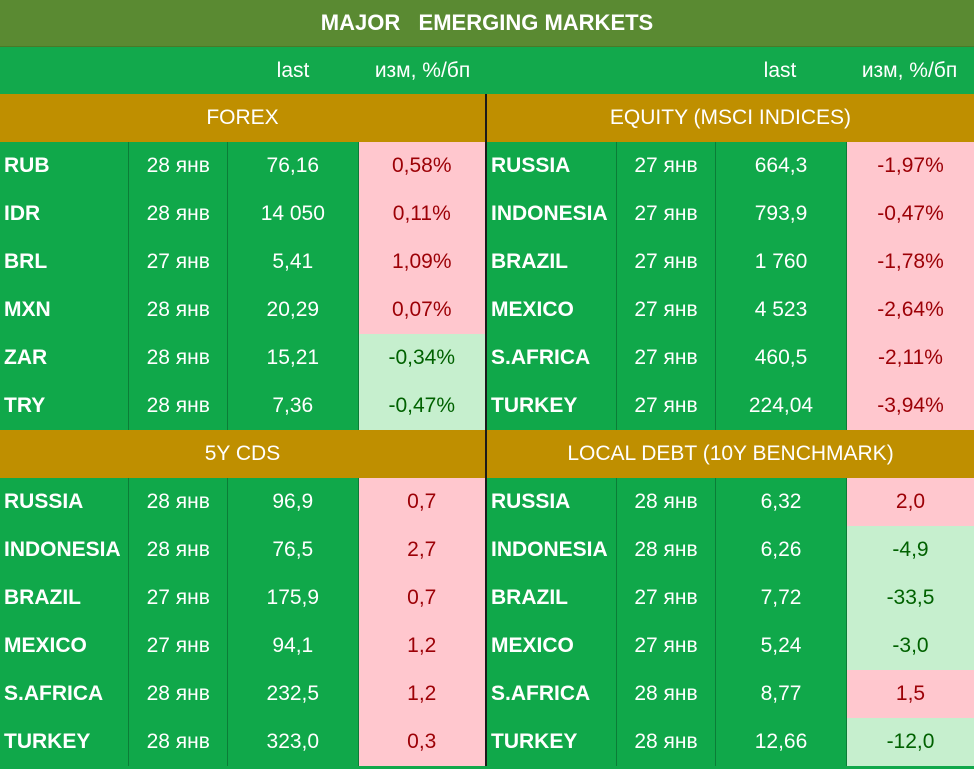  Describe the element at coordinates (421, 358) in the screenshot. I see `row-change-value: -0,34%` at that location.